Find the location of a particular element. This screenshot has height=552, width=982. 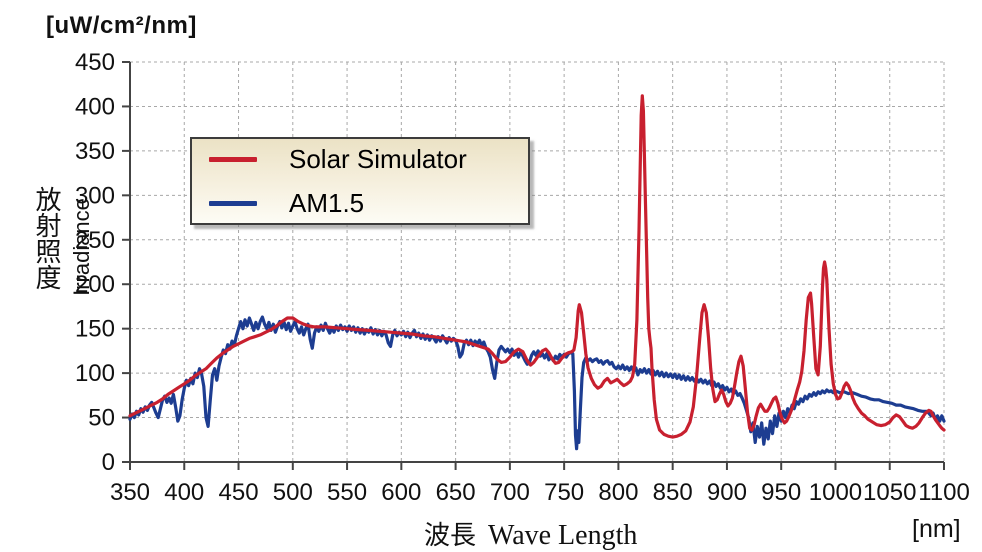

am15-line-swatch is located at coordinates (233, 203).